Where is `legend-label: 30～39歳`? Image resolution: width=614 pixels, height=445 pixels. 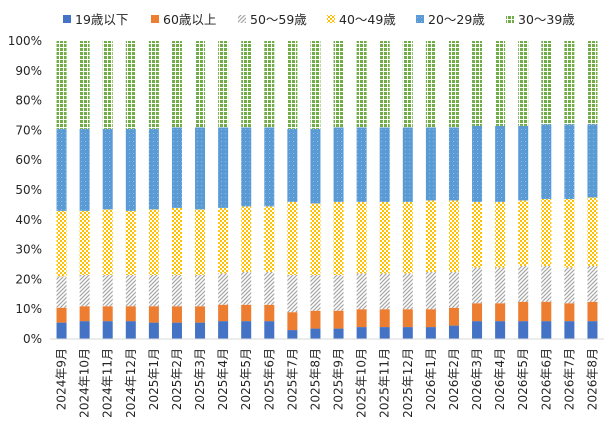
legend-label: 30～39歳 is located at coordinates (546, 19).